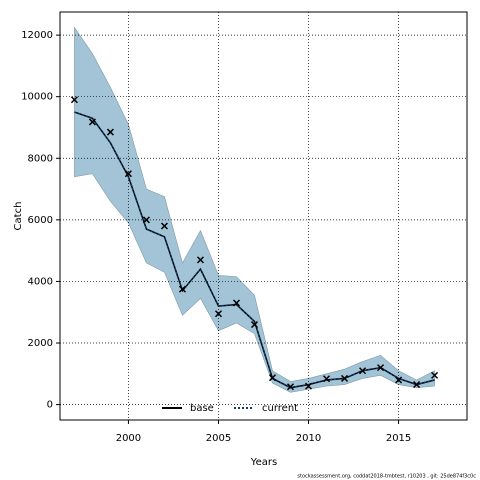 The image size is (480, 480). I want to click on x-axis-label: Years, so click(263, 462).